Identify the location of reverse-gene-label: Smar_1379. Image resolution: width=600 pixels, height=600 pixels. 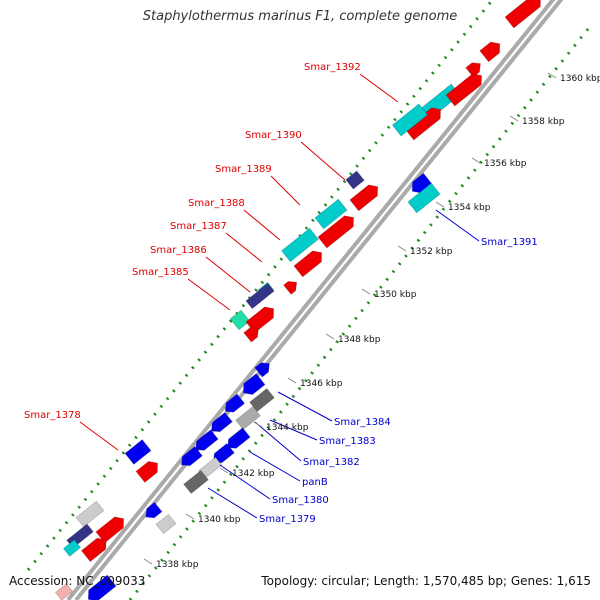
(287, 519).